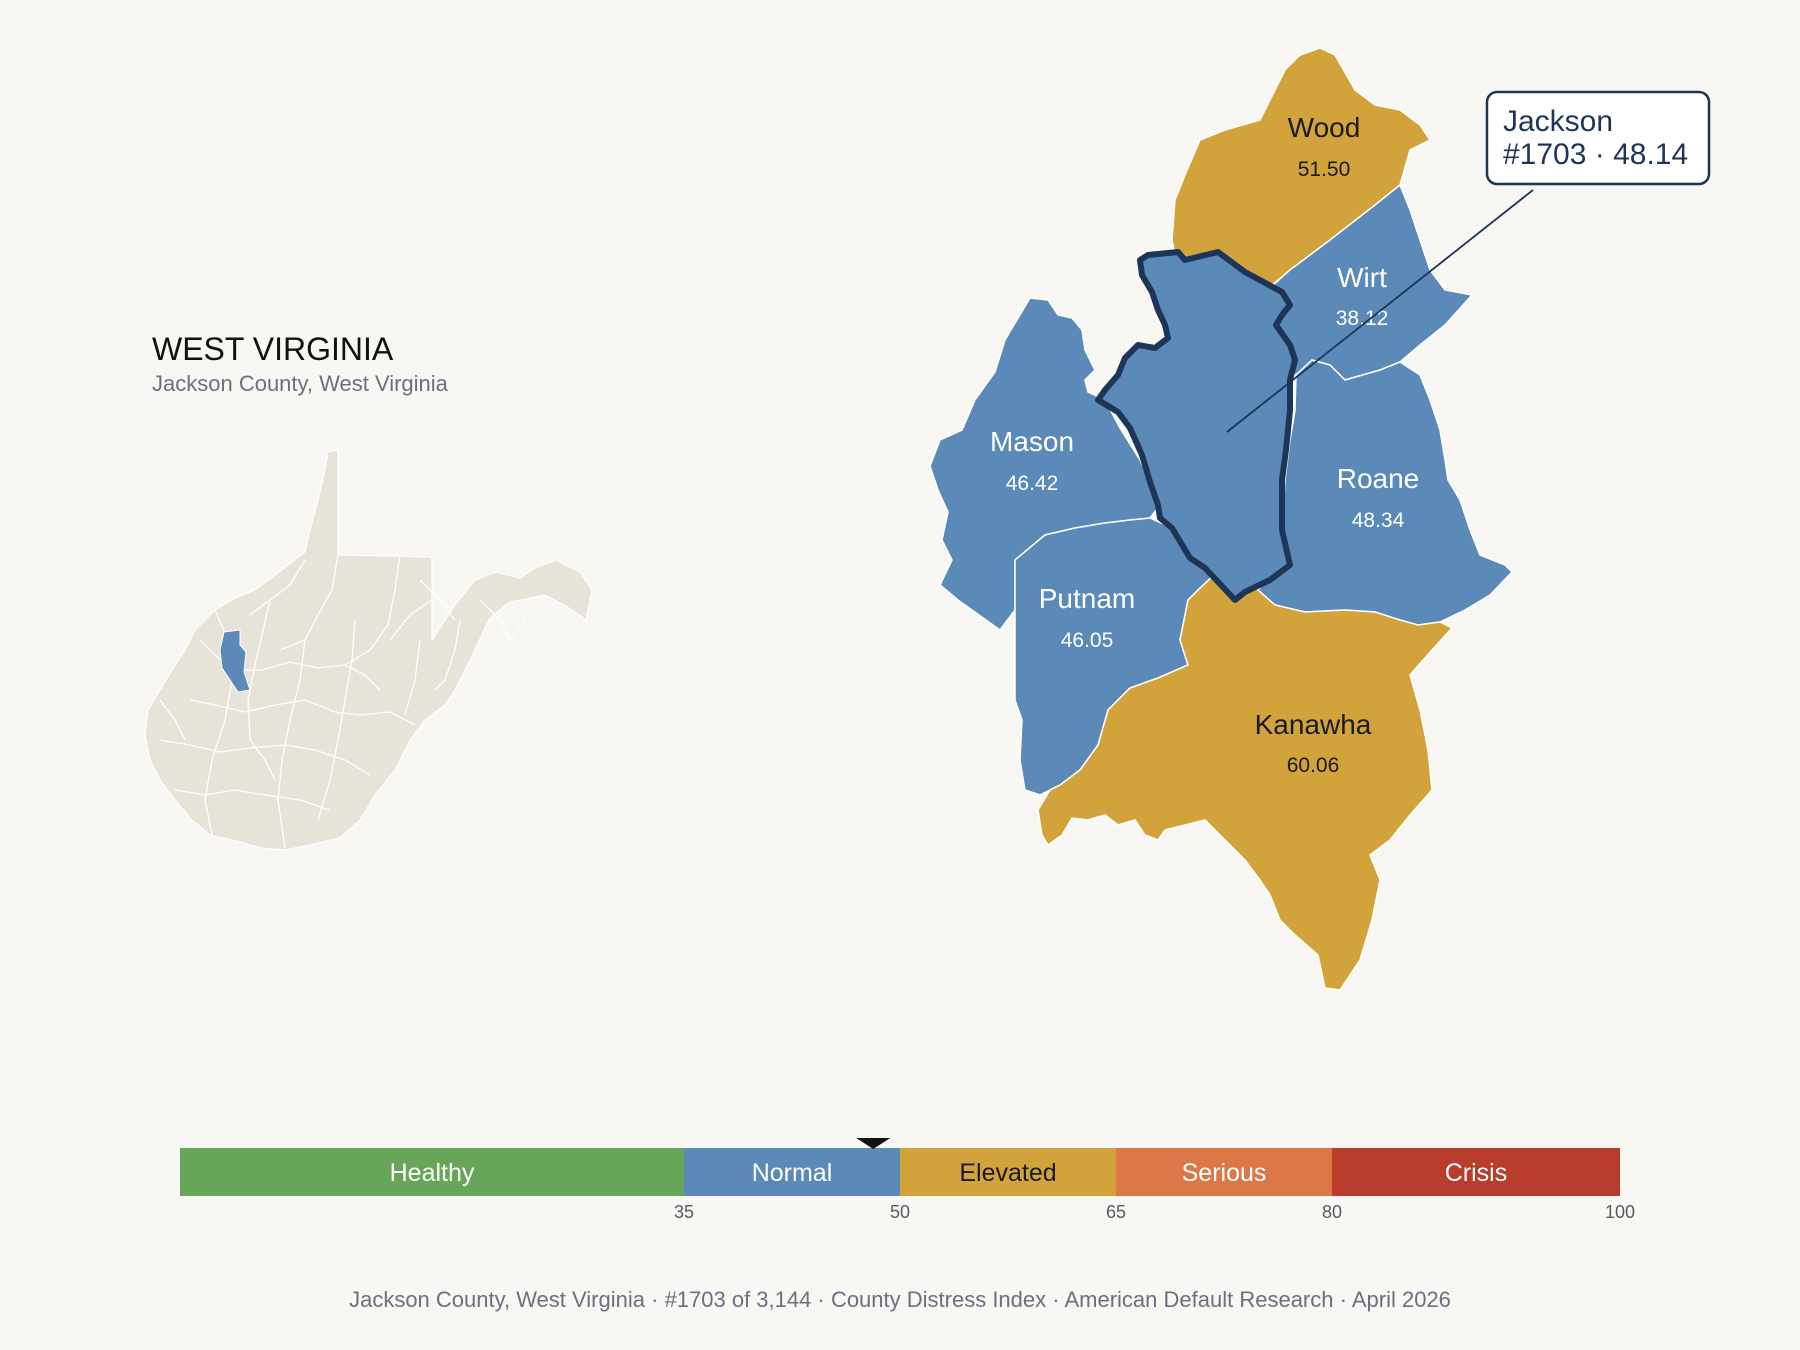 The height and width of the screenshot is (1350, 1800). What do you see at coordinates (1087, 598) in the screenshot?
I see `county-label-putnam: Putnam` at bounding box center [1087, 598].